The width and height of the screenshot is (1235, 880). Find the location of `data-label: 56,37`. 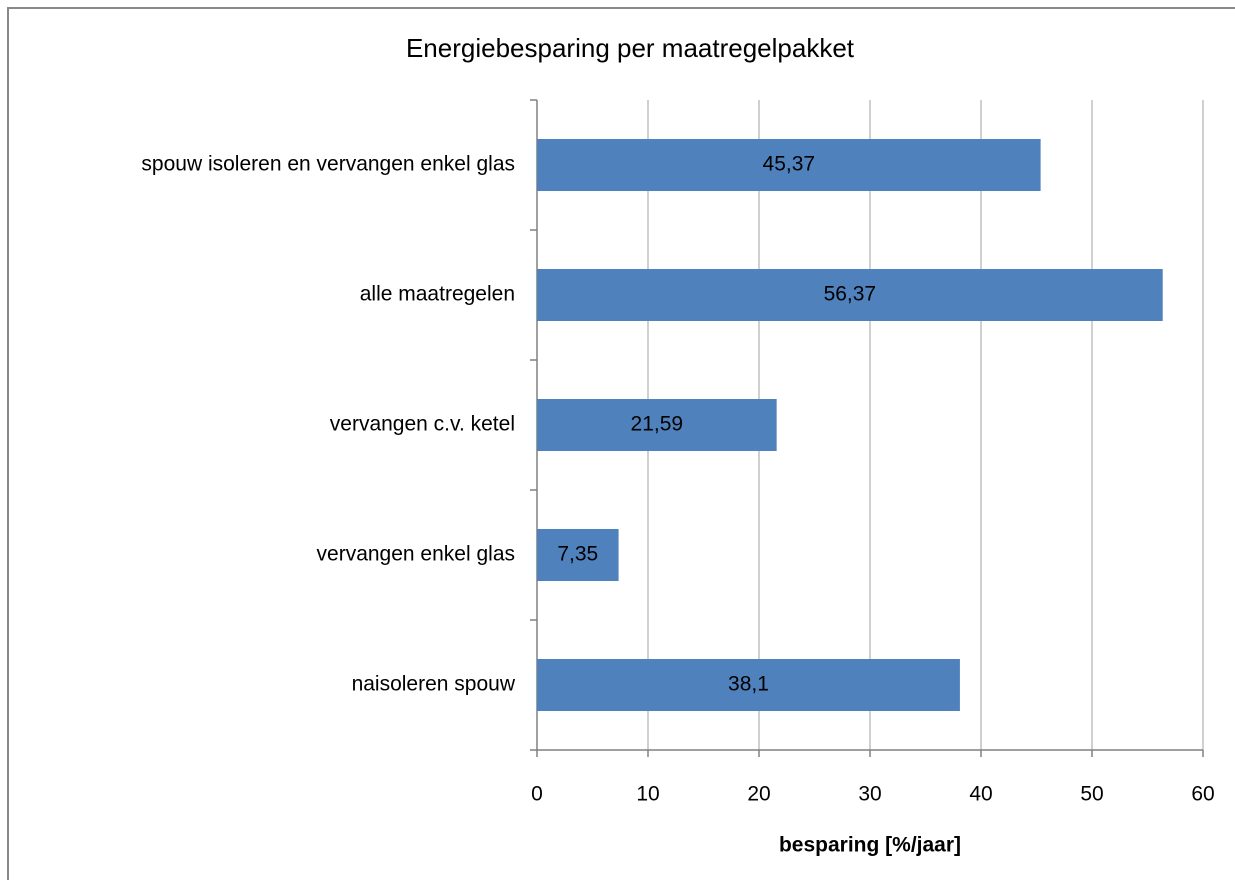

data-label: 56,37 is located at coordinates (850, 294).